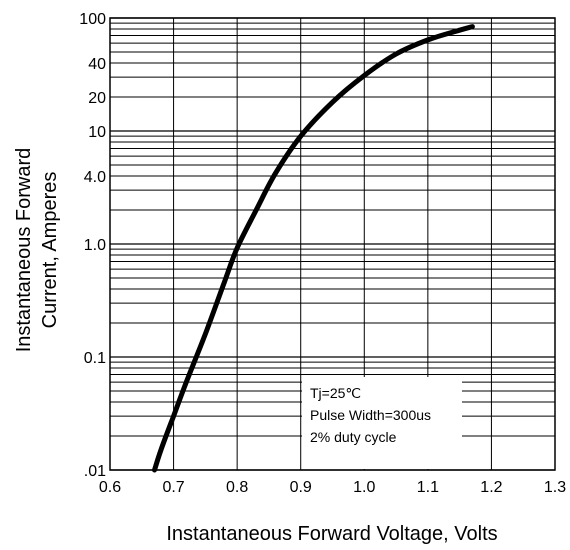 The width and height of the screenshot is (570, 550). I want to click on x-tick-label: 1.2, so click(491, 487).